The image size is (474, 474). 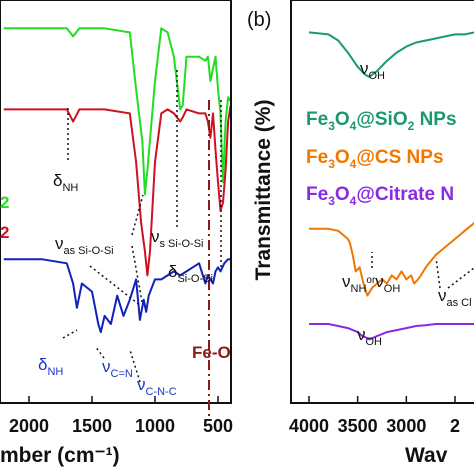 I want to click on x-tick-label: 1000, so click(x=155, y=426).